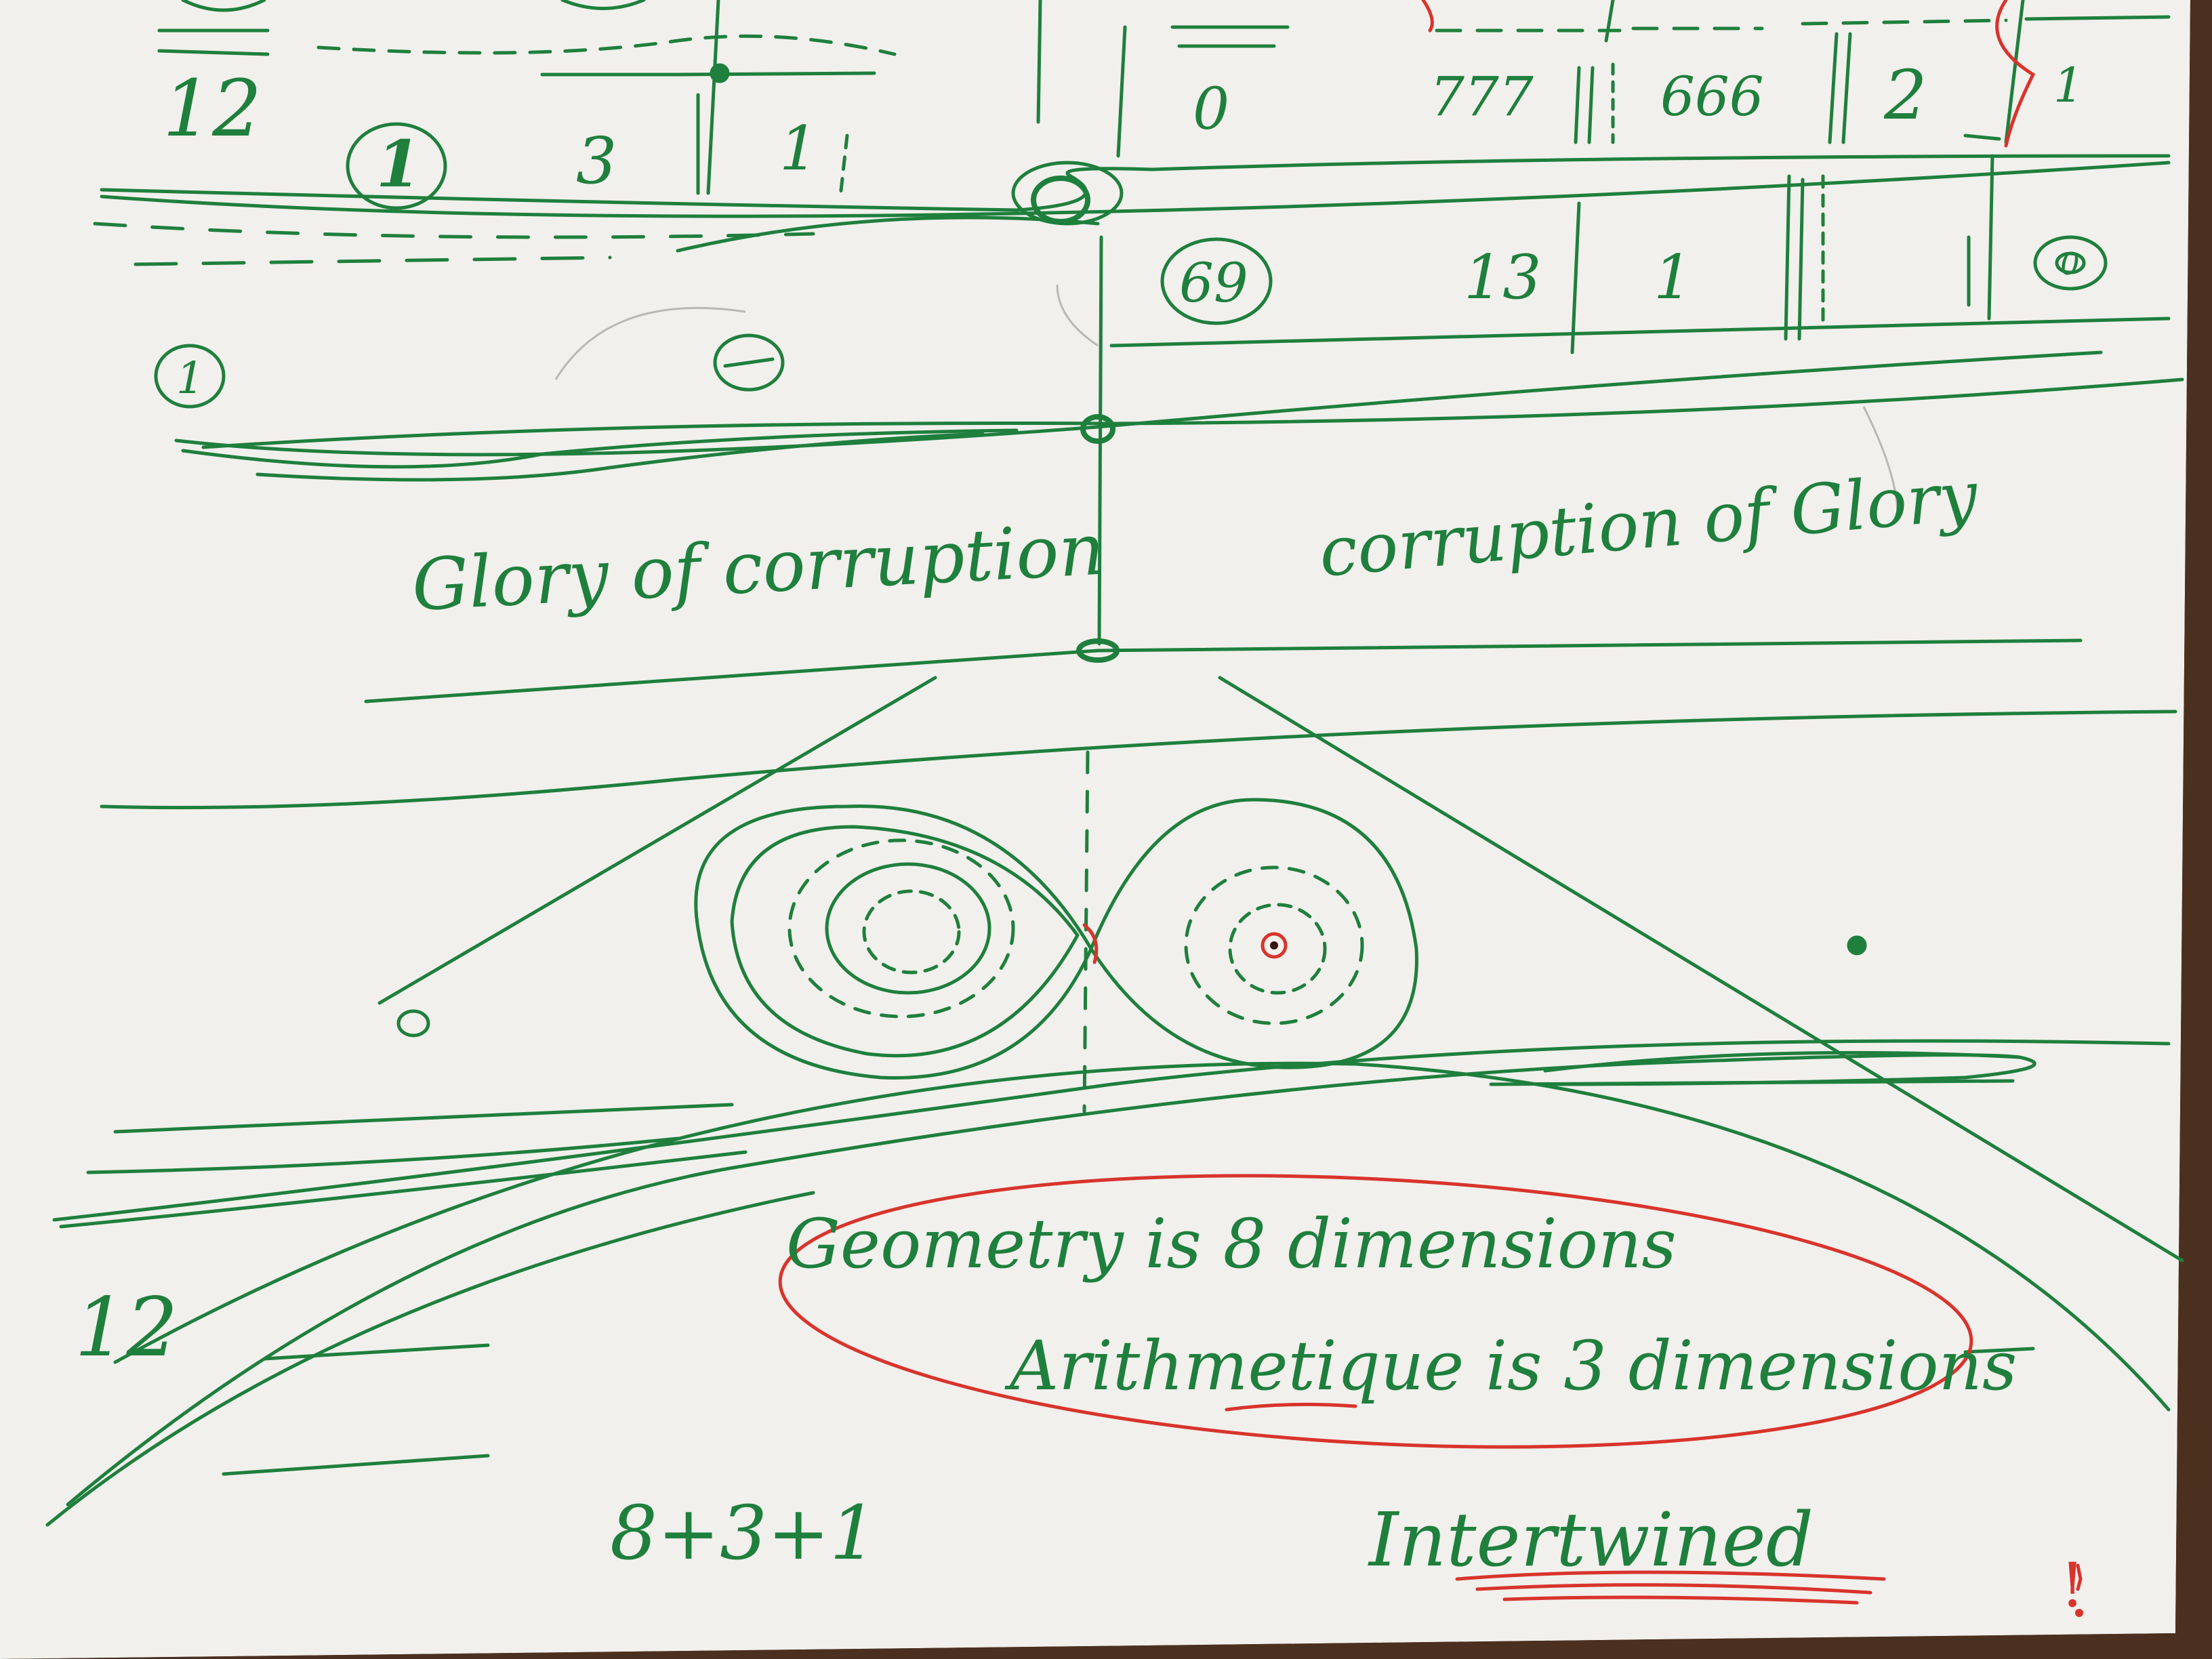 This screenshot has height=1659, width=2212. What do you see at coordinates (1097, 429) in the screenshot?
I see `middle-node` at bounding box center [1097, 429].